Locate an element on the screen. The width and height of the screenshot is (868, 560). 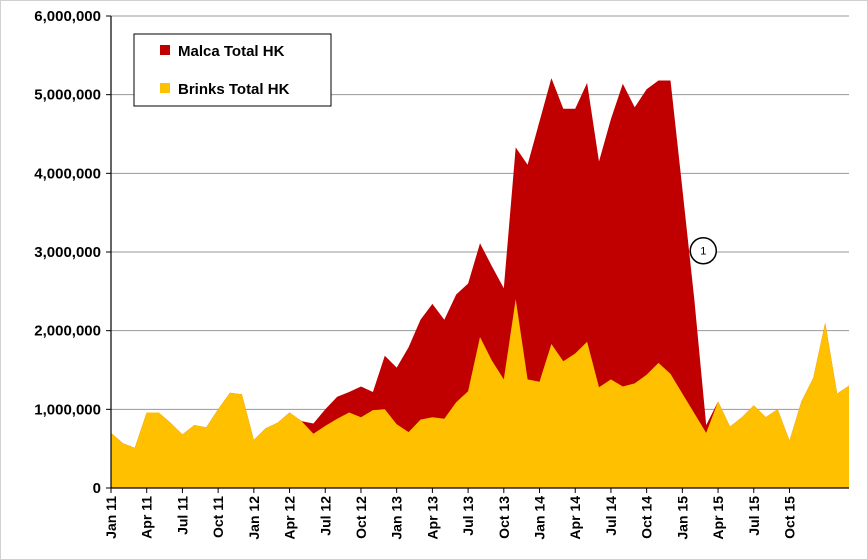
y-tick-label: 4,000,000 is located at coordinates (67, 173).